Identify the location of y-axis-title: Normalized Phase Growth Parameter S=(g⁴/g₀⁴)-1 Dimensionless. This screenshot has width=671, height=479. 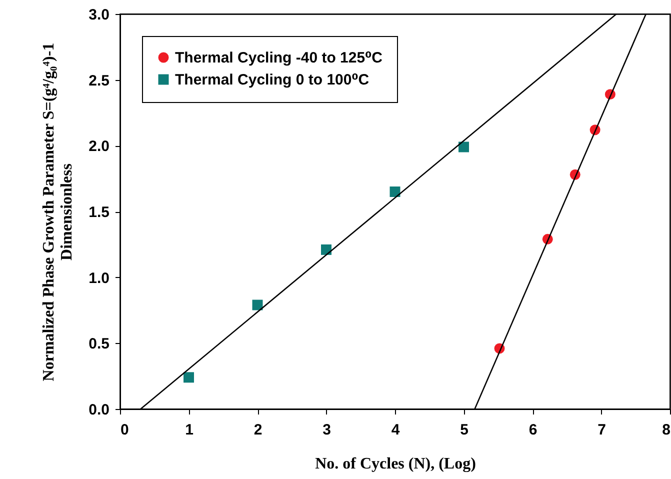
(58, 212).